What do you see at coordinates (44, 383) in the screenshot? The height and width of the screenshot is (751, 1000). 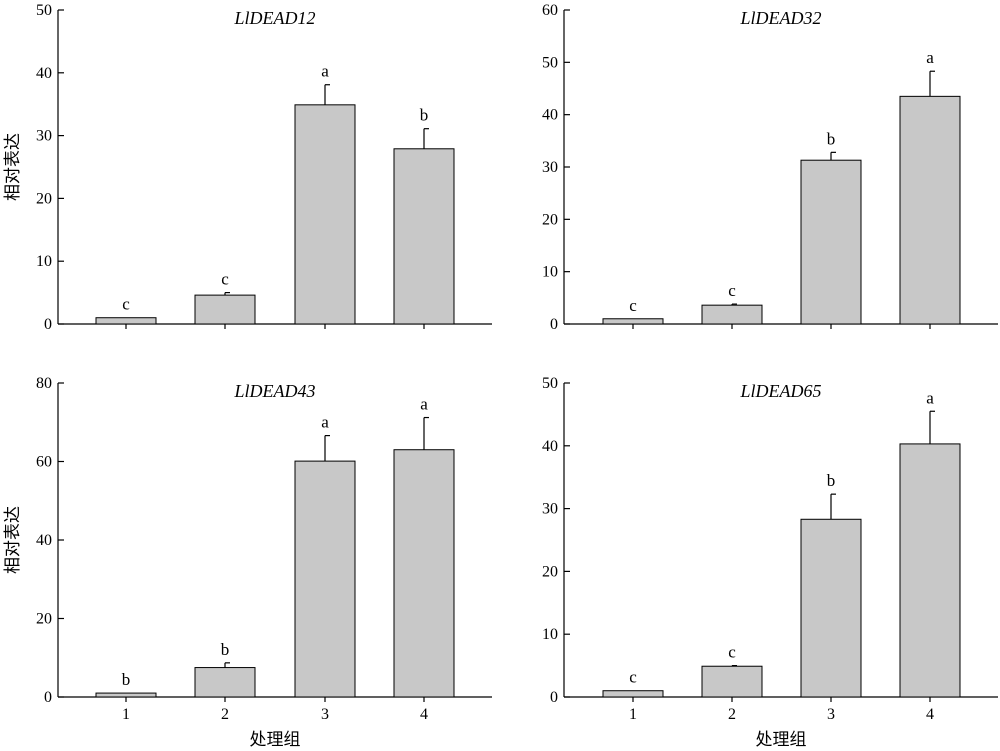 I see `y-tick-label: 80` at bounding box center [44, 383].